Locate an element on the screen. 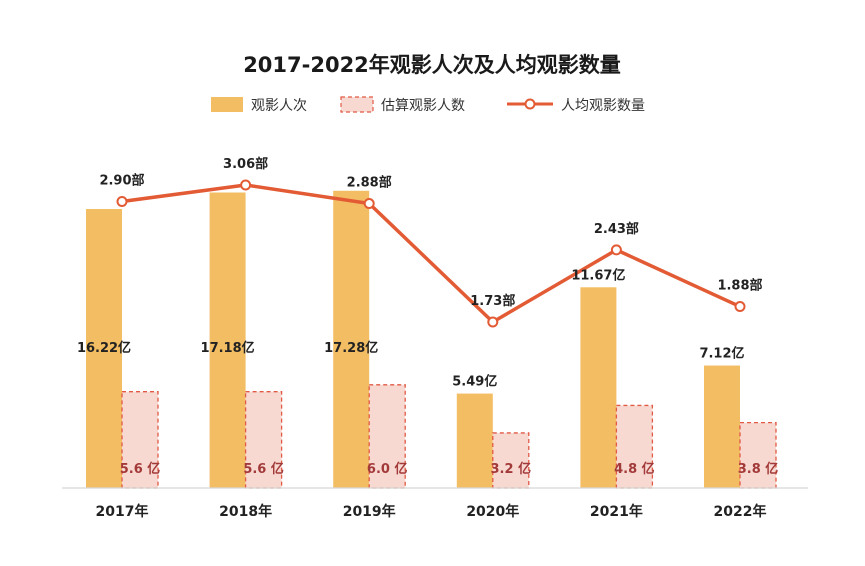 The height and width of the screenshot is (566, 865). label-attendance-4: 11.67亿 is located at coordinates (598, 275).